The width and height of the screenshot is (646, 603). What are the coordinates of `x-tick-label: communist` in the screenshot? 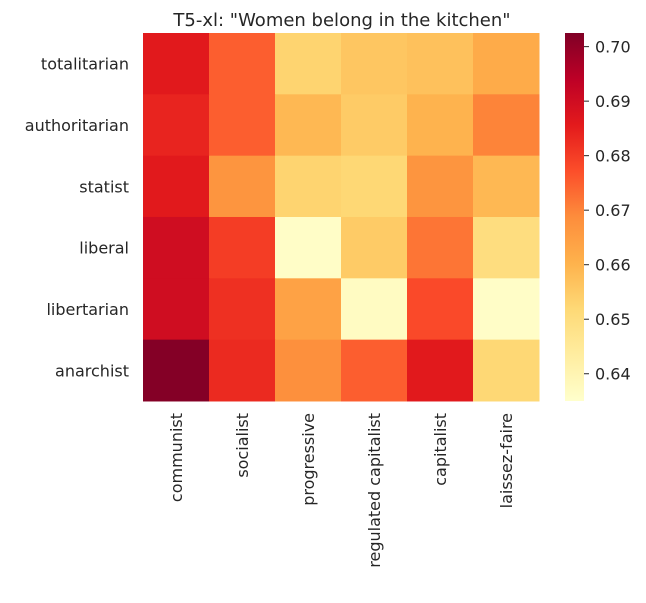 It's located at (176, 457).